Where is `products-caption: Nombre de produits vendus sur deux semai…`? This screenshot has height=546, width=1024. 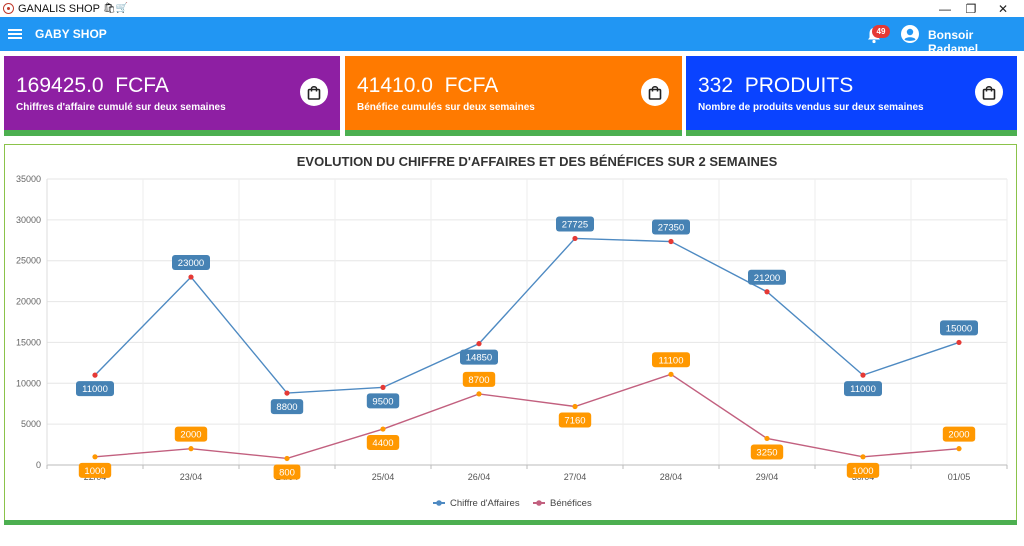 products-caption: Nombre de produits vendus sur deux semai… is located at coordinates (811, 107).